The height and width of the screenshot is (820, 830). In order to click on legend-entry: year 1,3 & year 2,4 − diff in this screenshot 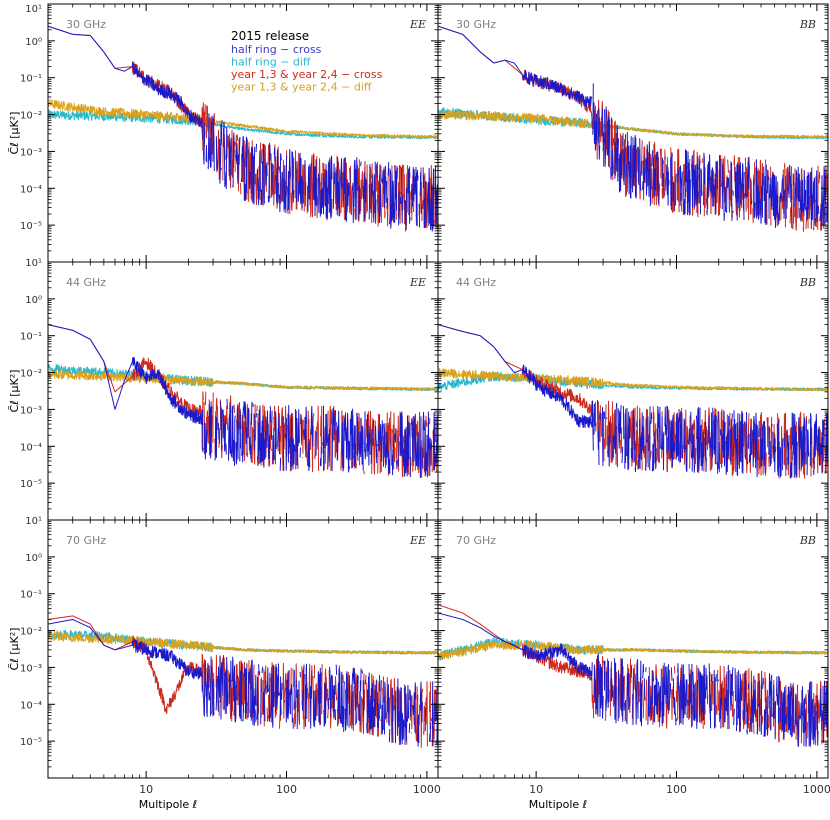, I will do `click(301, 87)`.